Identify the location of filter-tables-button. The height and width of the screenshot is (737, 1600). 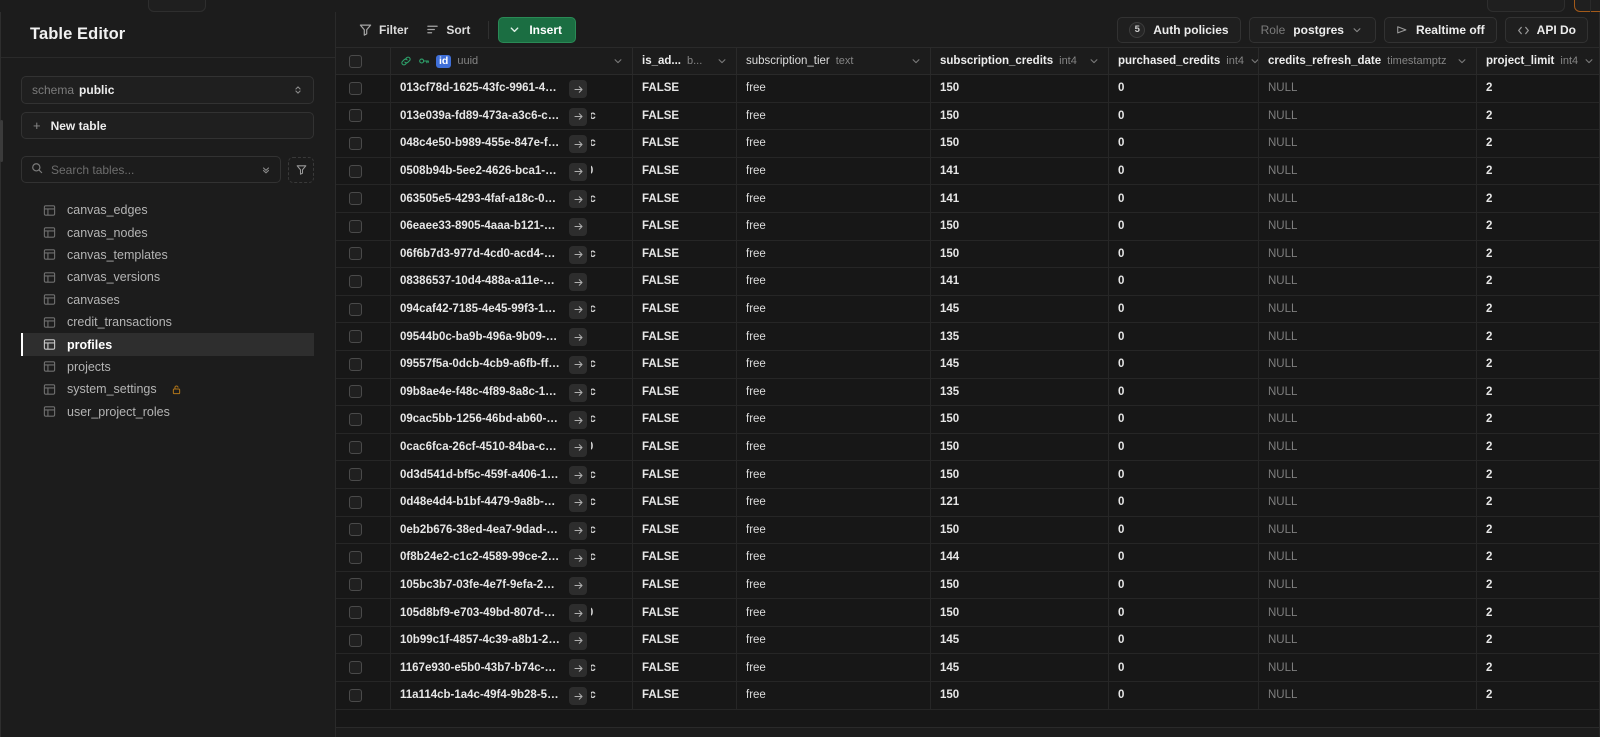
(301, 169).